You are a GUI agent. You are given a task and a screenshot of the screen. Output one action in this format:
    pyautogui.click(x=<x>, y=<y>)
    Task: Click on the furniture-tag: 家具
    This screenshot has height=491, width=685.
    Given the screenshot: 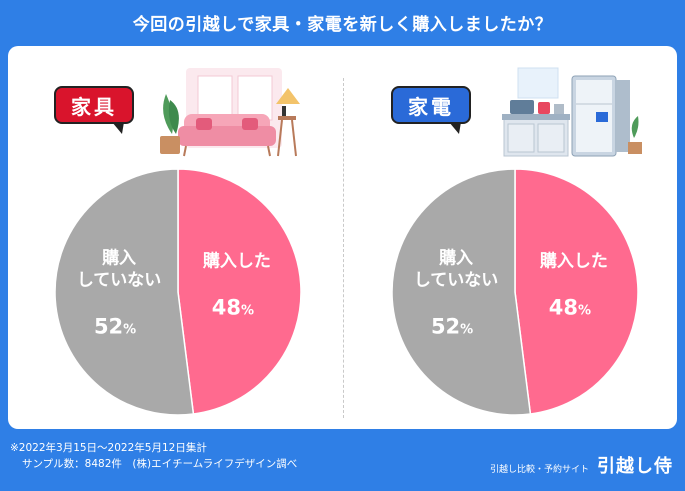 What is the action you would take?
    pyautogui.click(x=94, y=110)
    